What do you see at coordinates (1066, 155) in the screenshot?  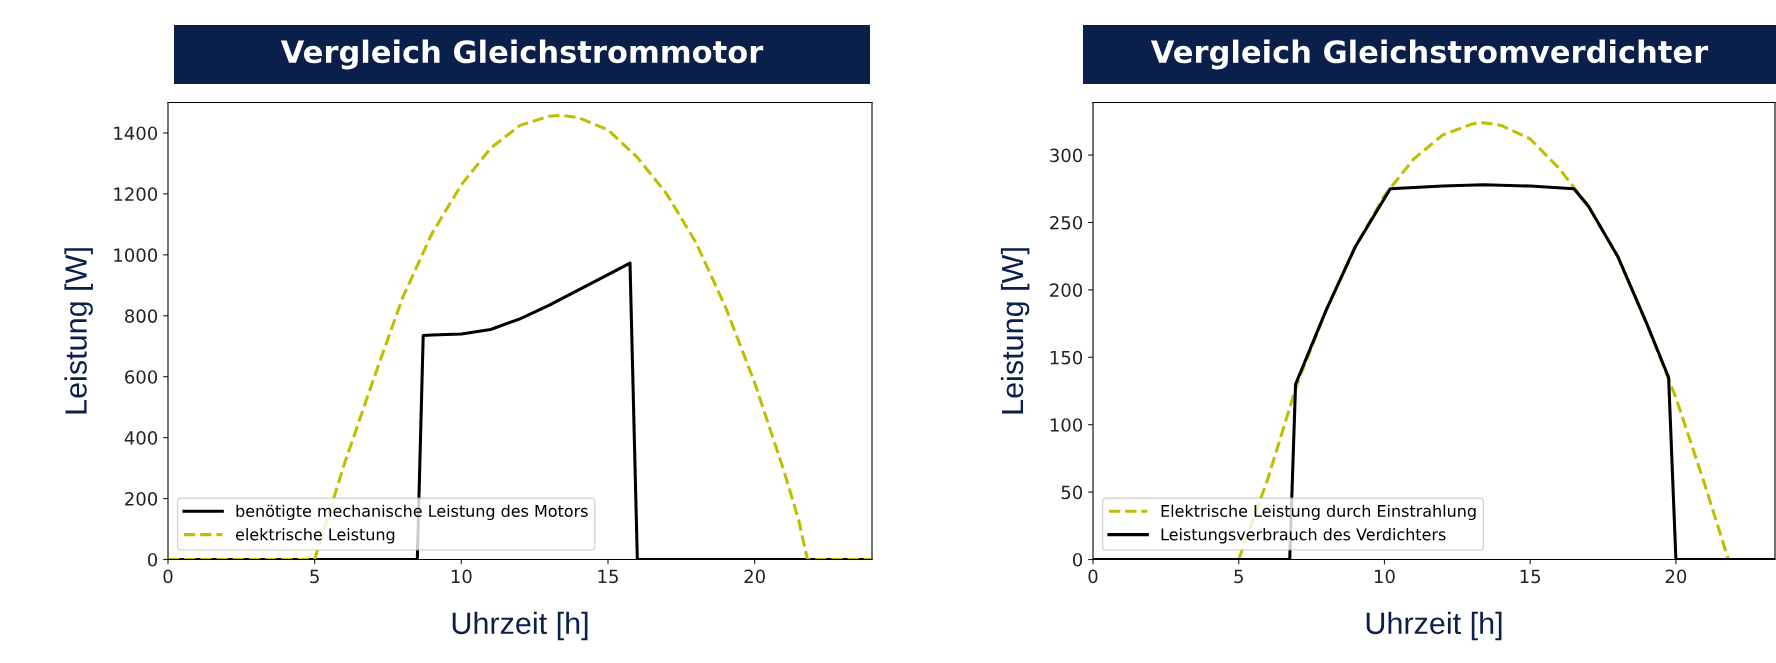 I see `y-tick-label: 300` at bounding box center [1066, 155].